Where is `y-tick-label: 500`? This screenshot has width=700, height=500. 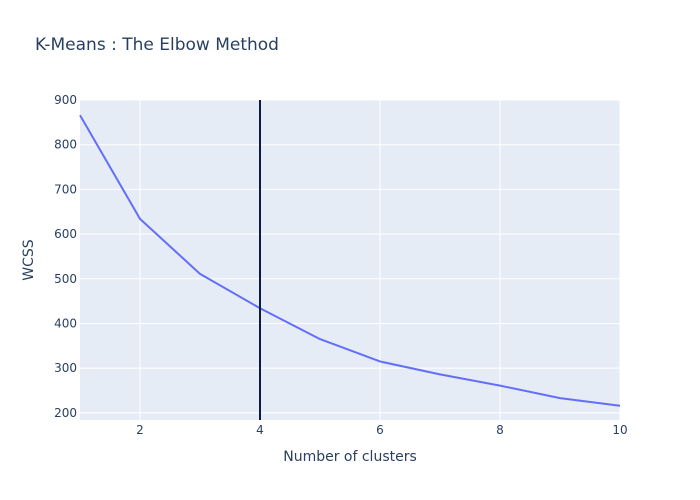 y-tick-label: 500 is located at coordinates (65, 279).